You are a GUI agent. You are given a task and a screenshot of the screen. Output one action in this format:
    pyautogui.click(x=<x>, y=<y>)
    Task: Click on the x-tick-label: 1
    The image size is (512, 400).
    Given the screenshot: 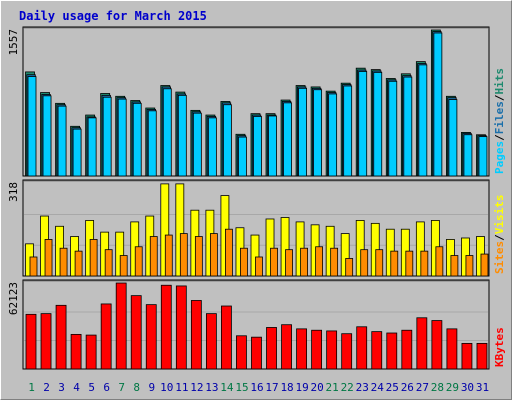 What is the action you would take?
    pyautogui.click(x=31, y=387)
    